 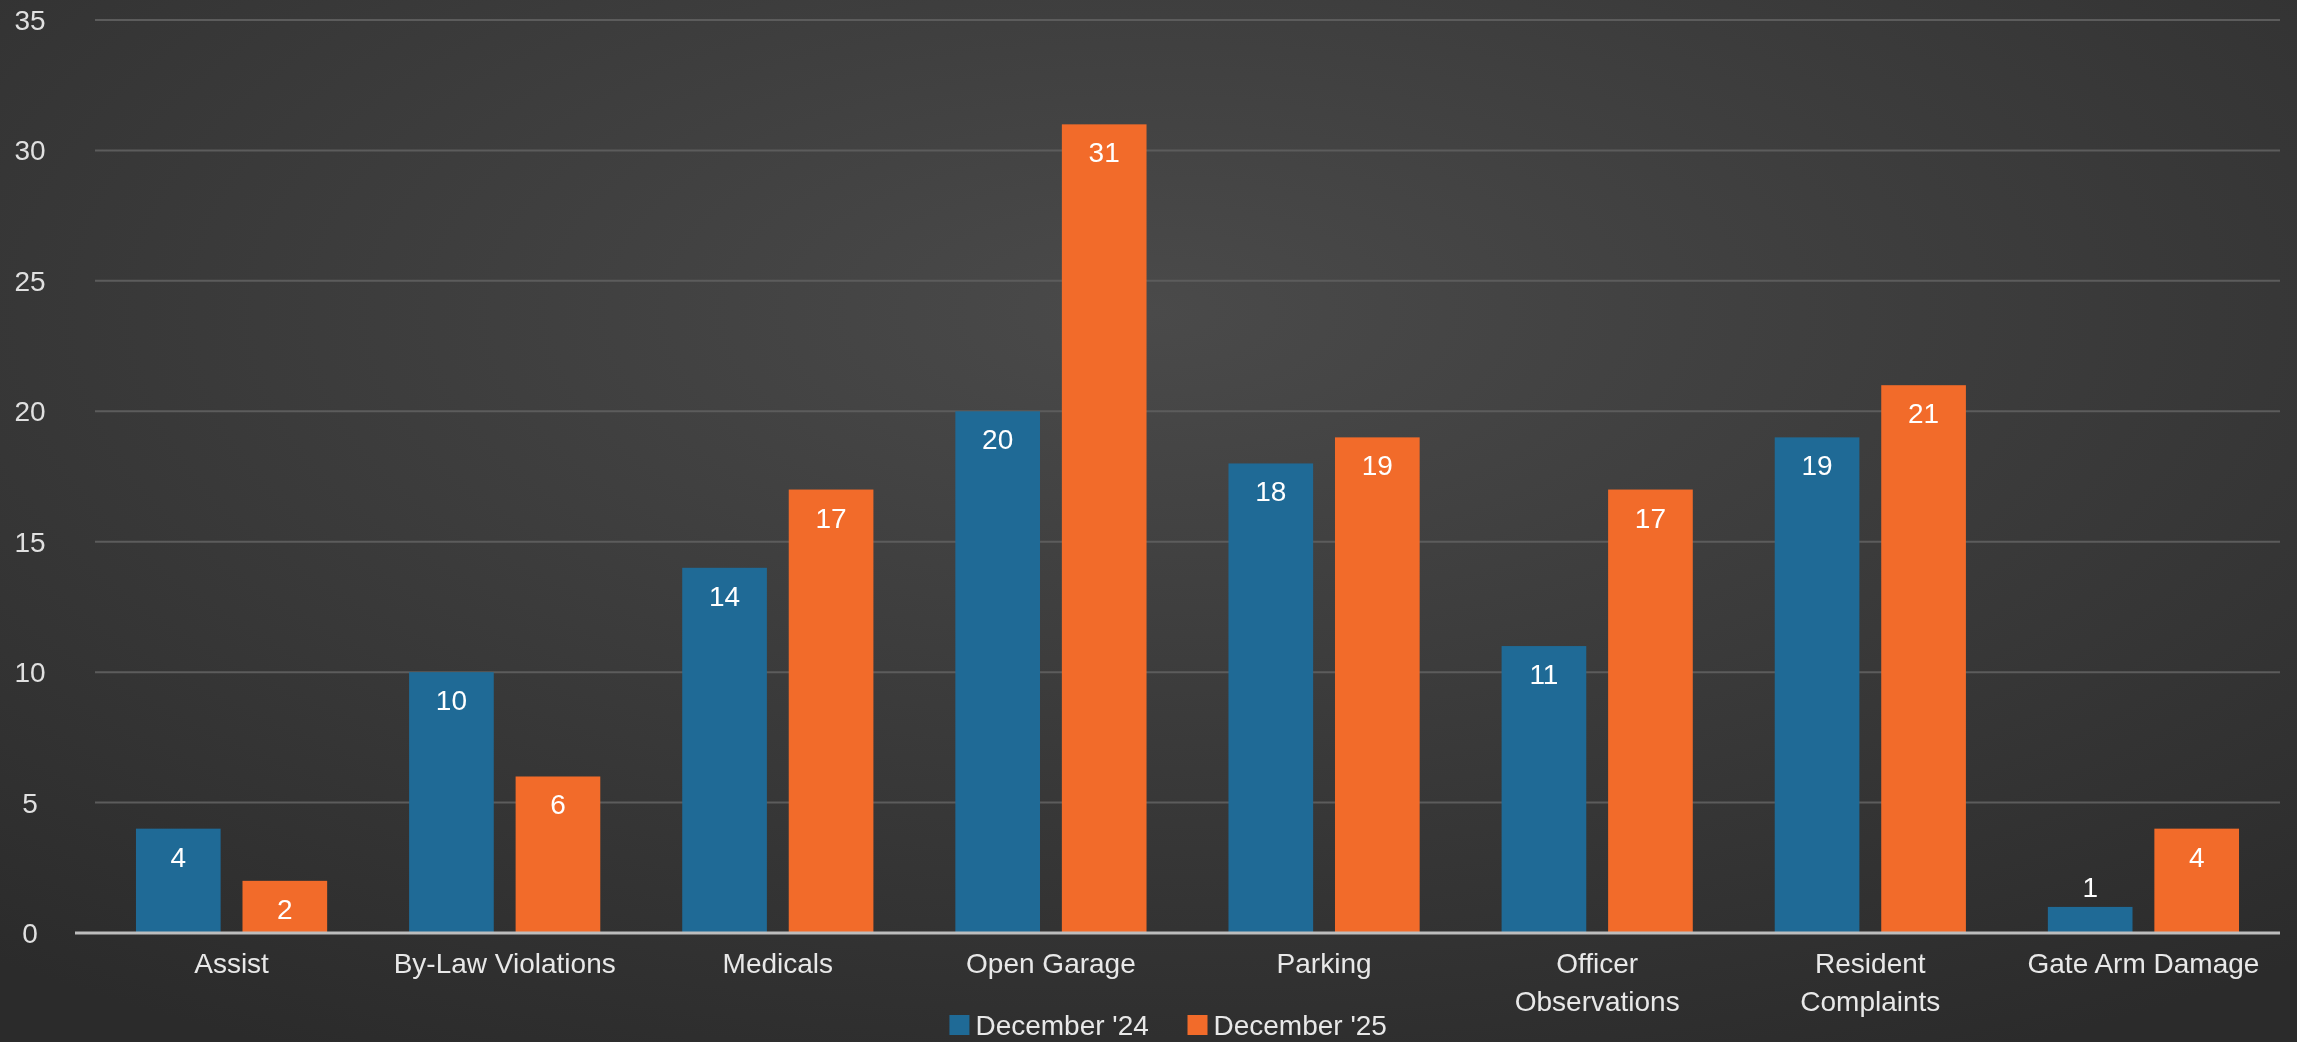 What do you see at coordinates (1271, 492) in the screenshot?
I see `data-label: 18` at bounding box center [1271, 492].